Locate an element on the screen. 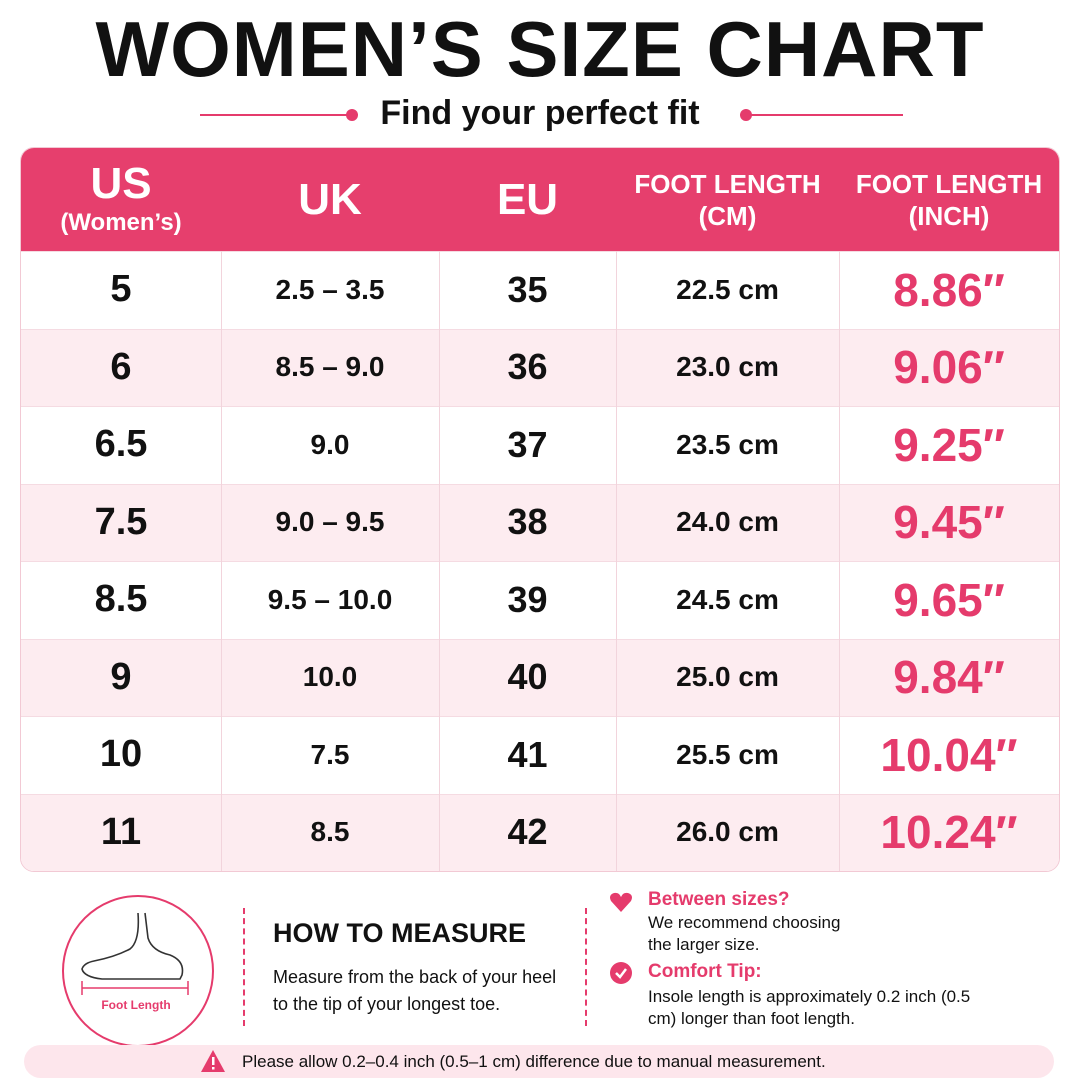  table-cell: 24.0 cm is located at coordinates (728, 522).